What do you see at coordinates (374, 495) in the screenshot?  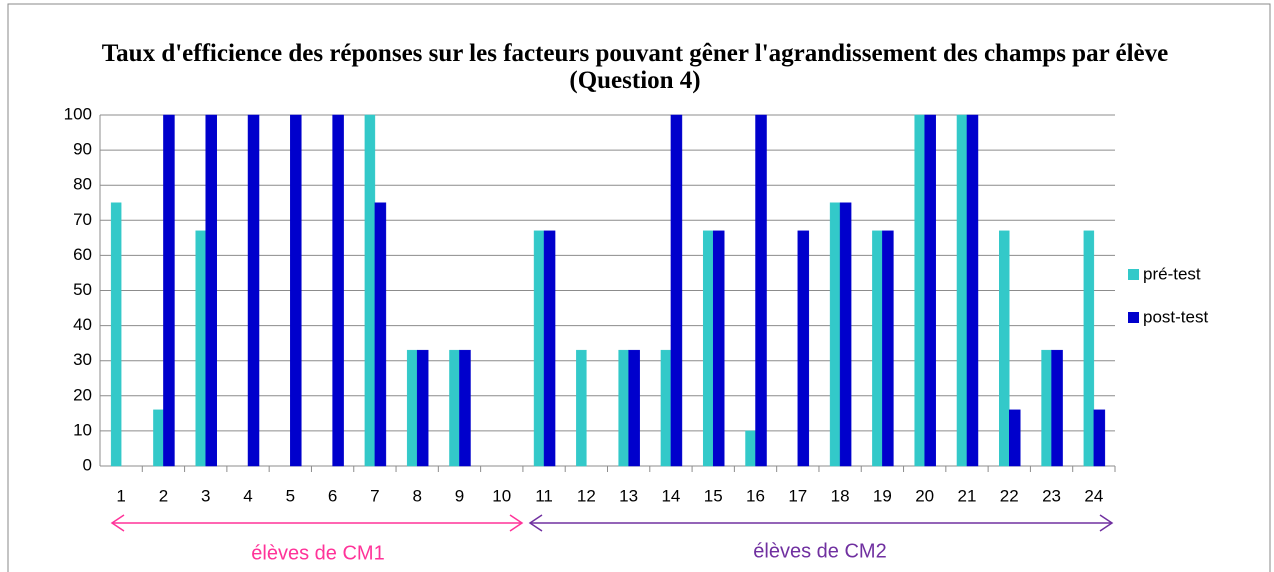 I see `x-tick-label: 7` at bounding box center [374, 495].